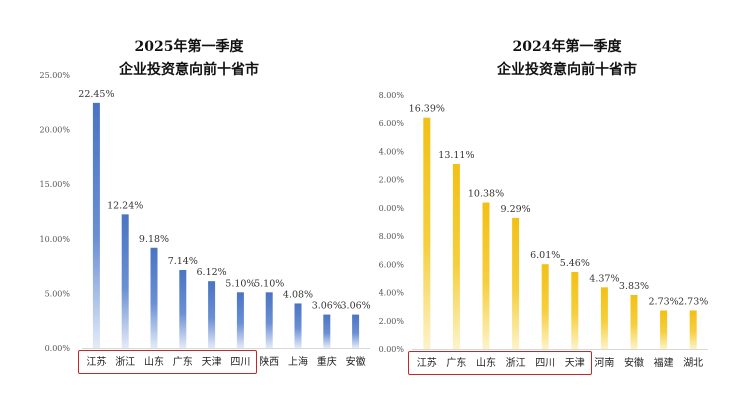 Image resolution: width=756 pixels, height=401 pixels. What do you see at coordinates (391, 180) in the screenshot?
I see `y-tick-label: 12.00%` at bounding box center [391, 180].